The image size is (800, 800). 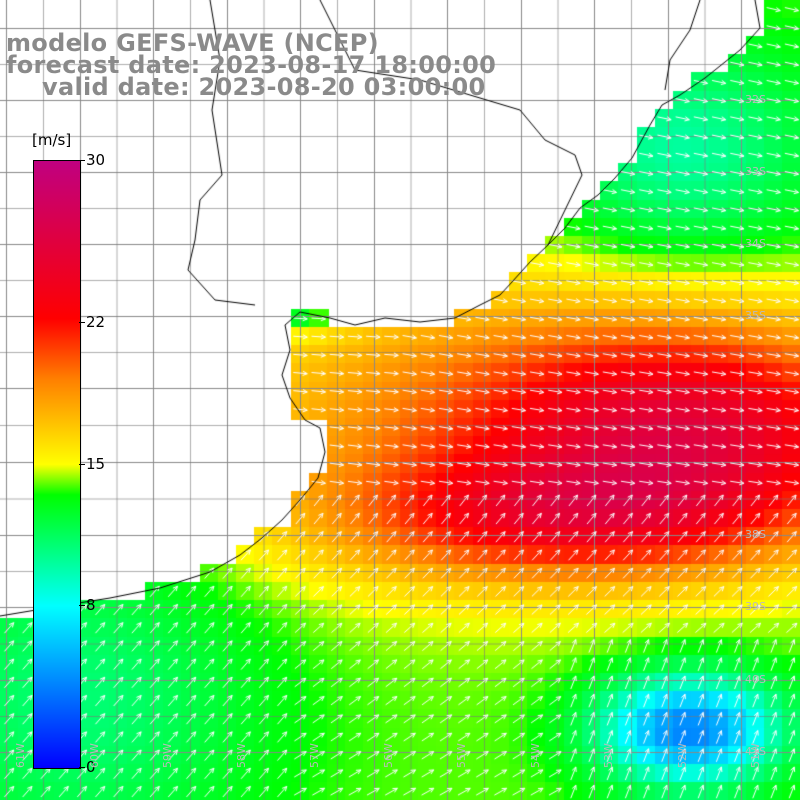 I want to click on latitude-label: 40S, so click(x=755, y=679).